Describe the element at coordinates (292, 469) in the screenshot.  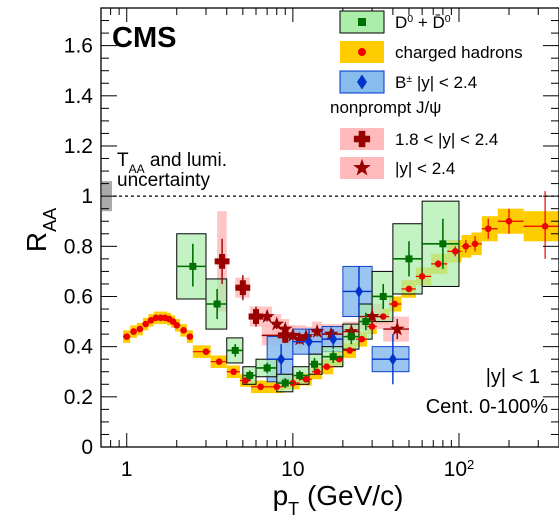
I see `x-tick-label-1: 10` at that location.